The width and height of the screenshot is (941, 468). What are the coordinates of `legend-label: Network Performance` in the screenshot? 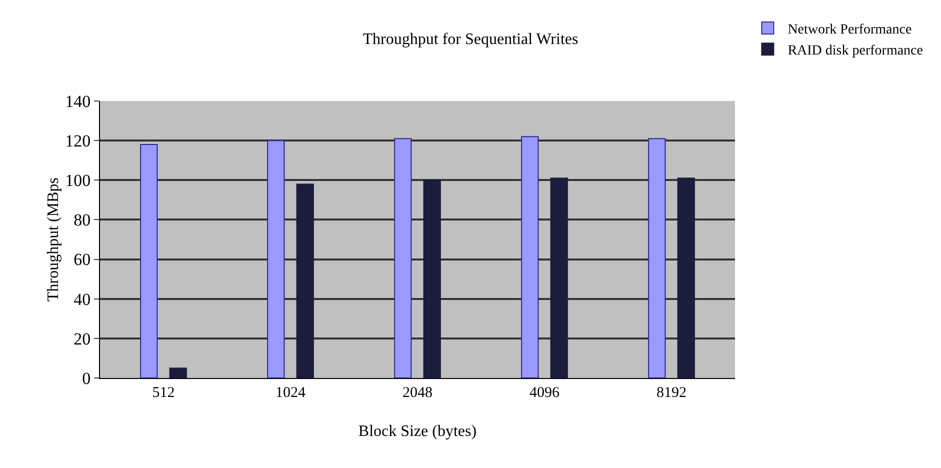 It's located at (850, 30).